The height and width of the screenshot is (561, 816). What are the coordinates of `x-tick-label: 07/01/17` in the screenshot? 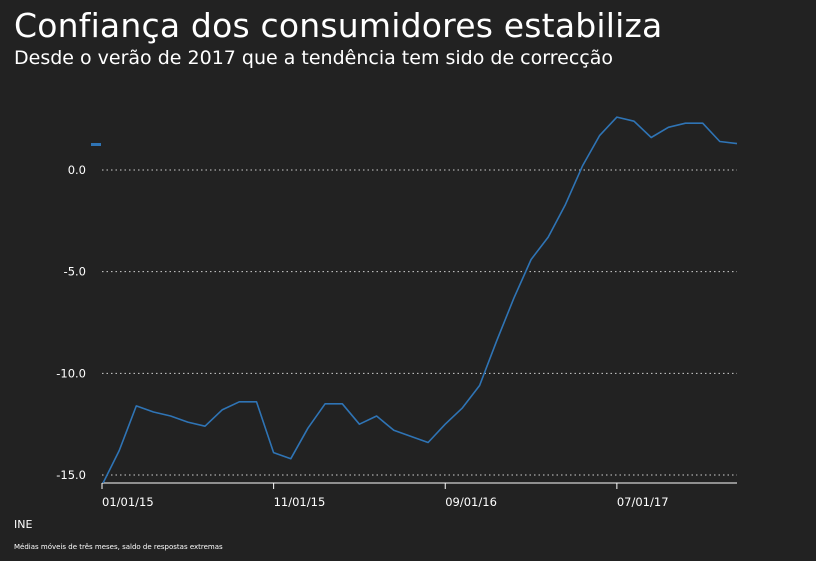 It's located at (643, 502).